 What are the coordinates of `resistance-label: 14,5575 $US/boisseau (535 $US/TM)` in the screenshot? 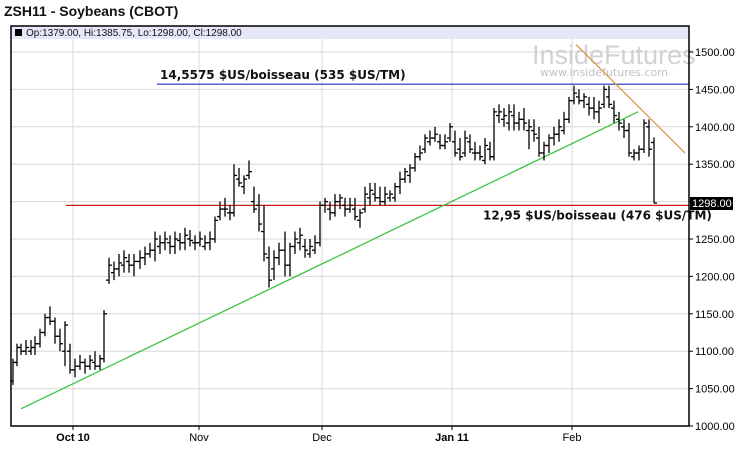 It's located at (283, 75).